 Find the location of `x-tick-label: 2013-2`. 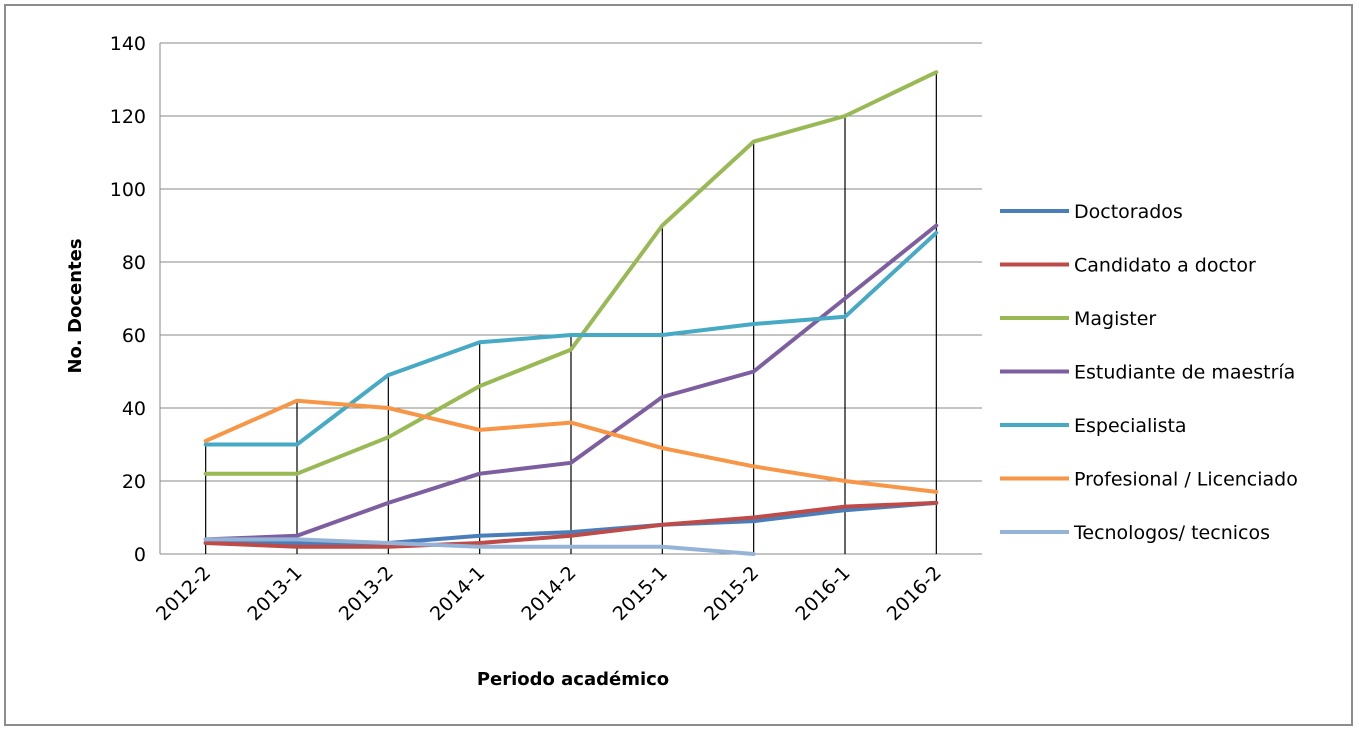

x-tick-label: 2013-2 is located at coordinates (366, 593).